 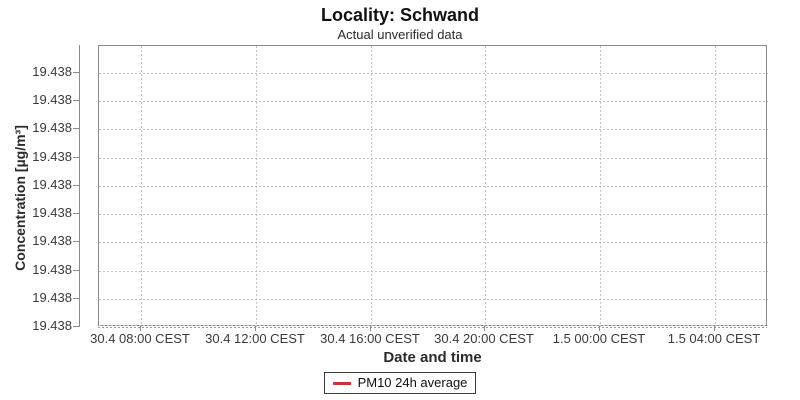 What do you see at coordinates (599, 338) in the screenshot?
I see `x-tick-label: 1.5 00:00 CEST` at bounding box center [599, 338].